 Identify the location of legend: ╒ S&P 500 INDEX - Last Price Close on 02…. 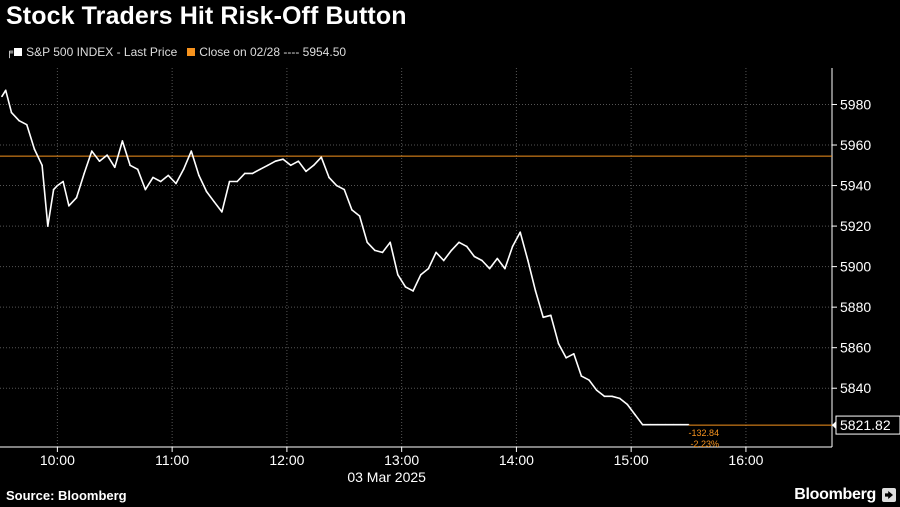
(181, 52).